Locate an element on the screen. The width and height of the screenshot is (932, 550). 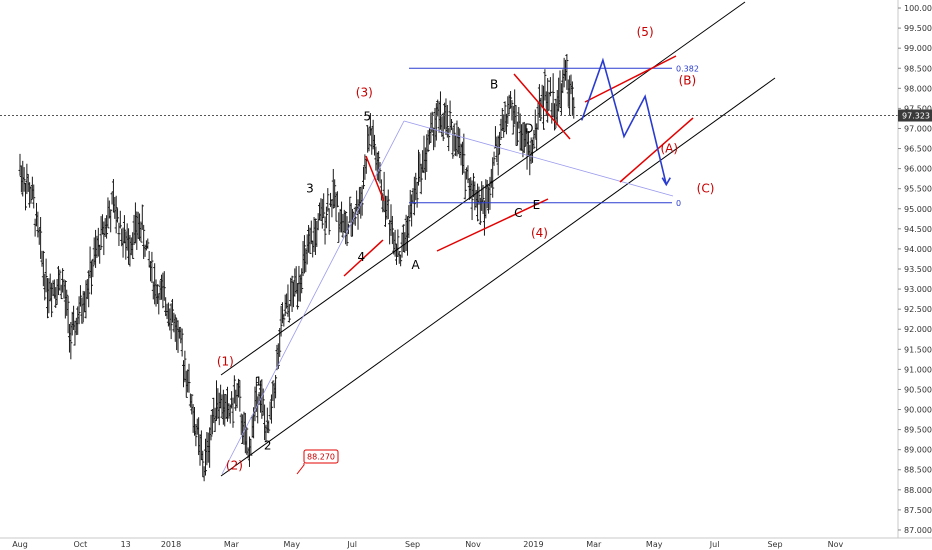
wave-label: A is located at coordinates (416, 265).